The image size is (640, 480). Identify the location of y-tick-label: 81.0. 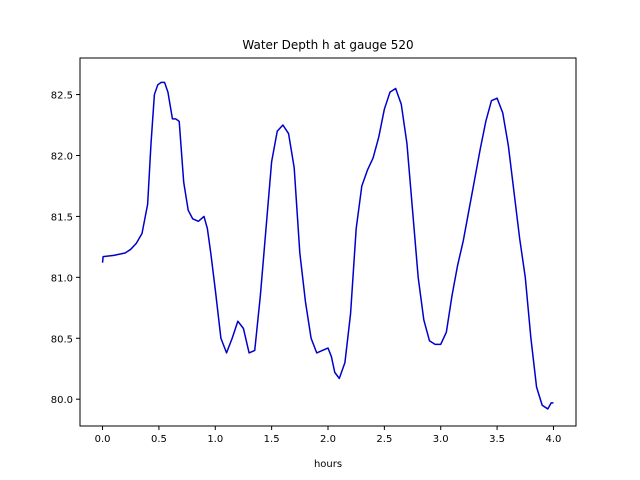
(62, 278).